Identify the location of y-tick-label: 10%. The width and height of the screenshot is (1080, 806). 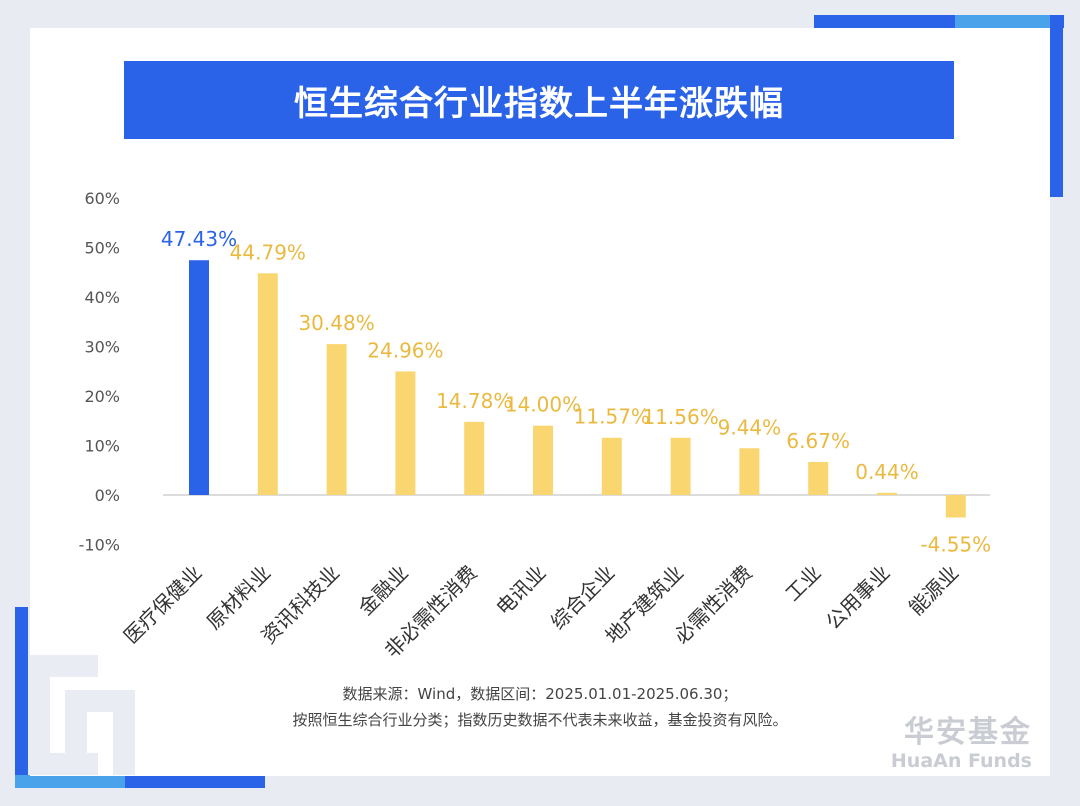
(102, 446).